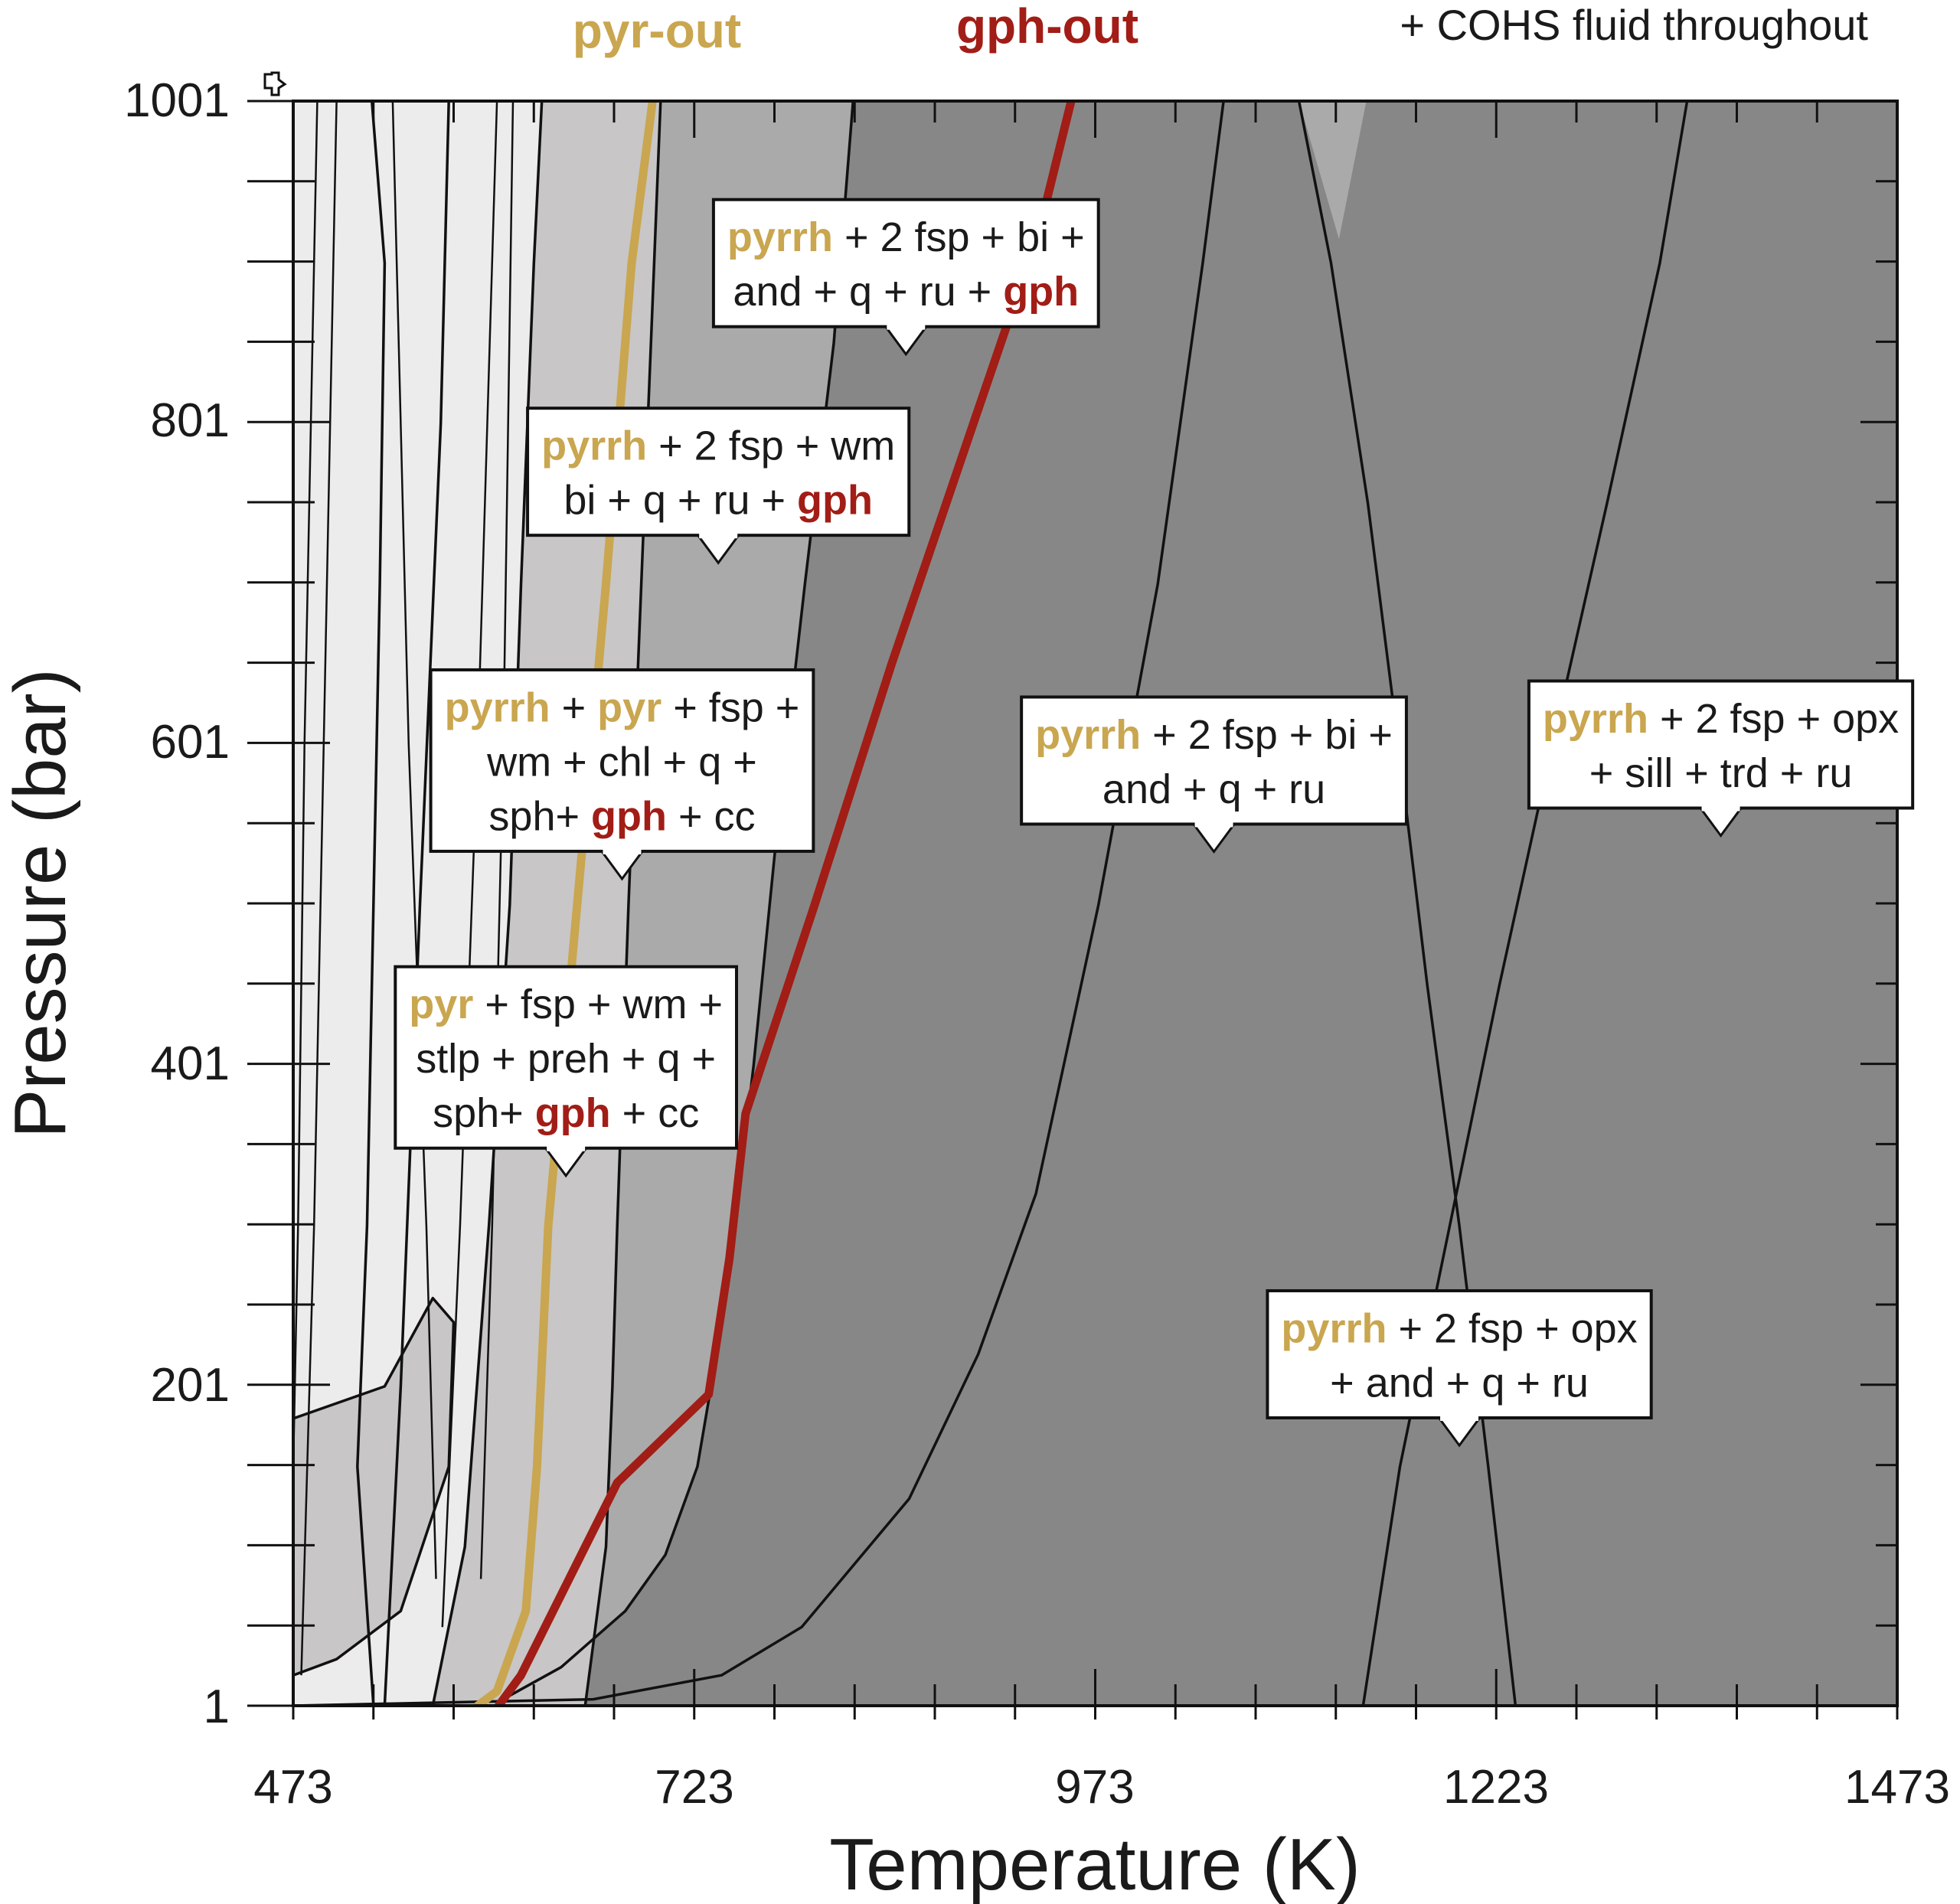 The height and width of the screenshot is (1904, 1960). Describe the element at coordinates (694, 1788) in the screenshot. I see `x-tick-label: 723` at that location.